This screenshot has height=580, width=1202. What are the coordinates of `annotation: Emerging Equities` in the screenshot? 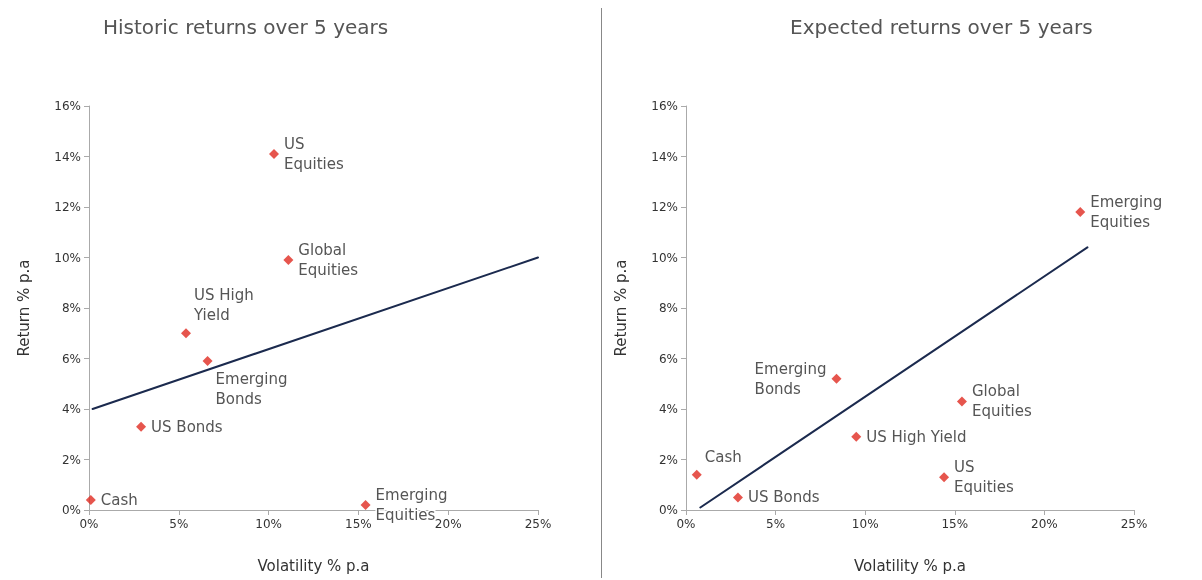 It's located at (1126, 212).